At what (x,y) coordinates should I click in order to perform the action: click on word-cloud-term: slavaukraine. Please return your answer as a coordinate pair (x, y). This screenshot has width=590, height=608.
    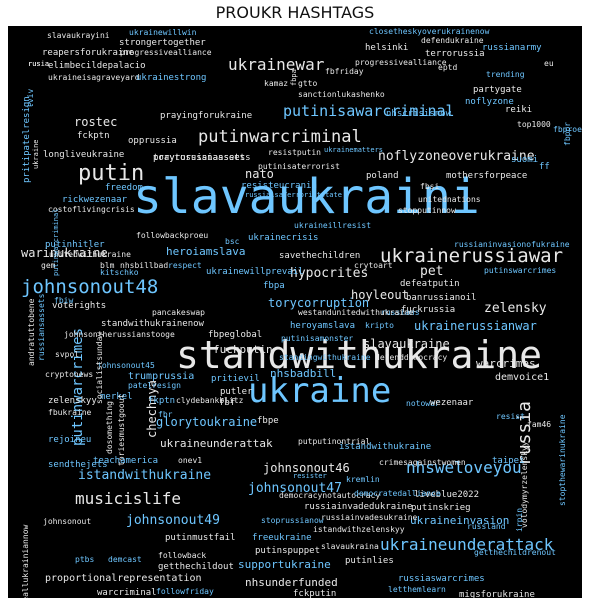
    Looking at the image, I should click on (406, 344).